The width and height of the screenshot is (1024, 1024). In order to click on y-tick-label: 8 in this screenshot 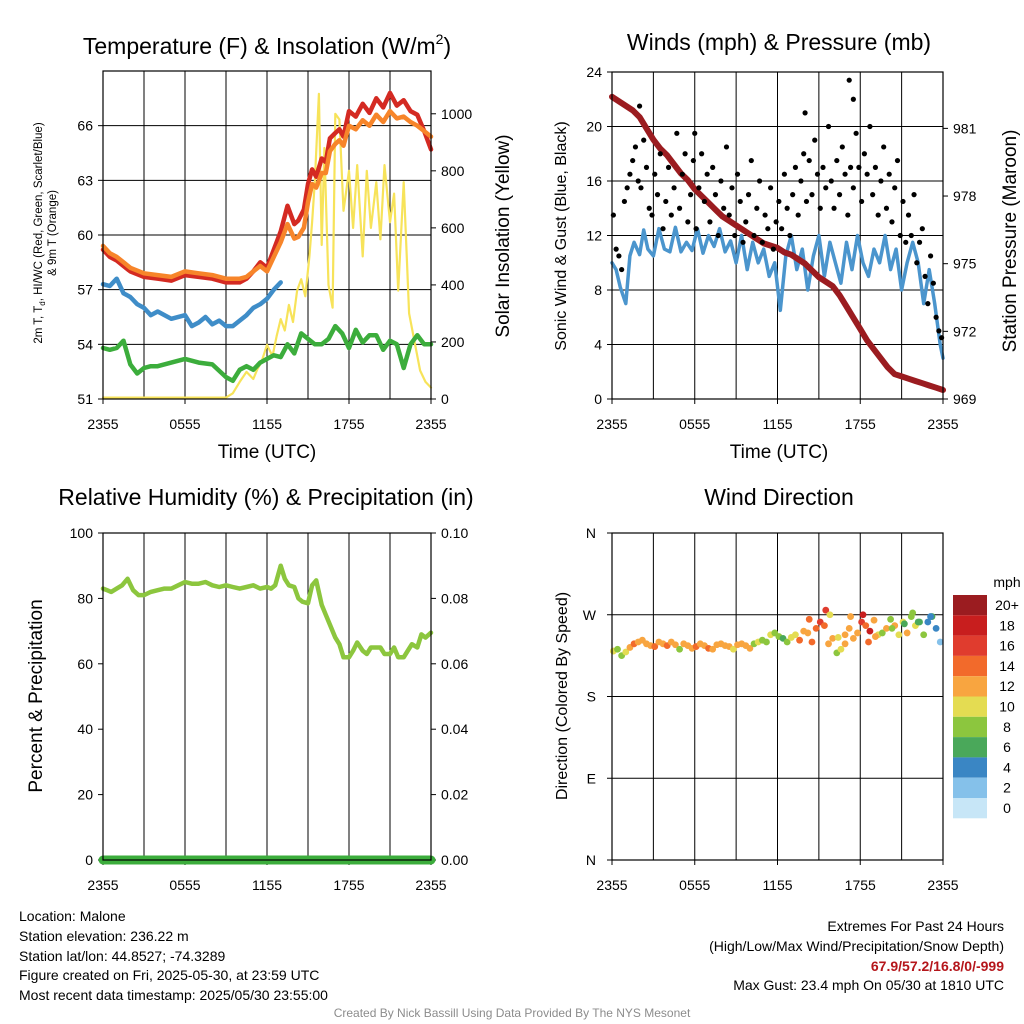, I will do `click(598, 290)`.